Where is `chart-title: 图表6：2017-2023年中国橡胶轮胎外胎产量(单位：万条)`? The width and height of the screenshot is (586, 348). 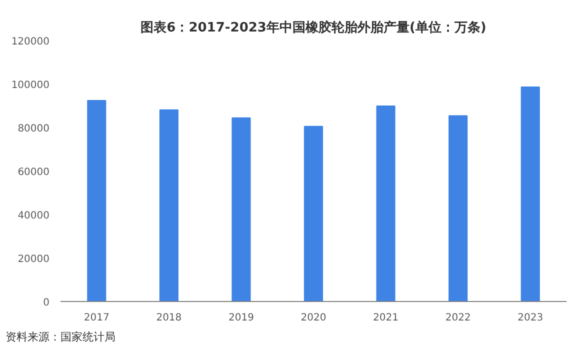 chart-title: 图表6：2017-2023年中国橡胶轮胎外胎产量(单位：万条) is located at coordinates (313, 28).